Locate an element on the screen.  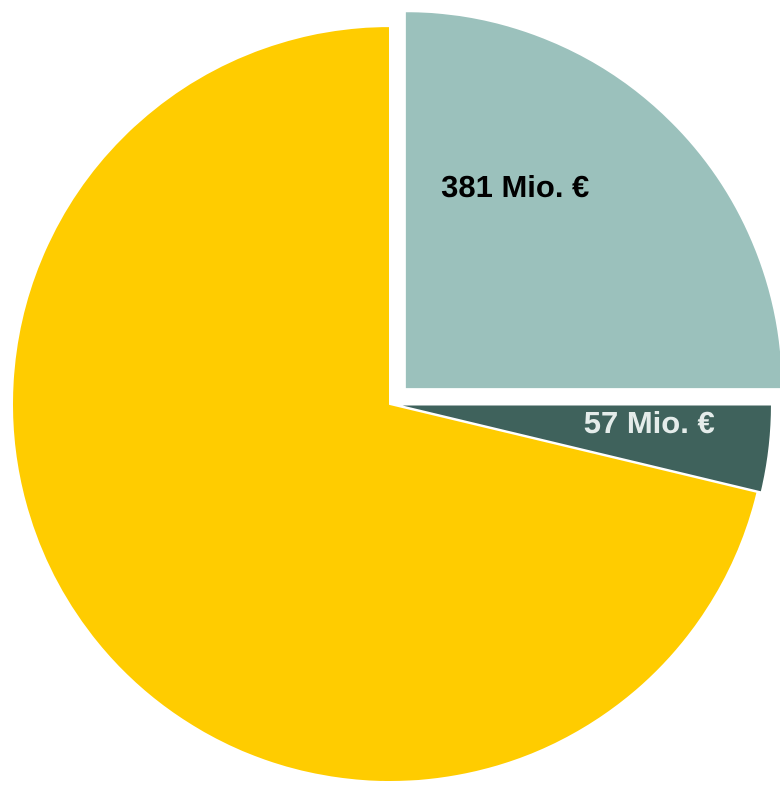
data-label: 381 Mio. € is located at coordinates (515, 186).